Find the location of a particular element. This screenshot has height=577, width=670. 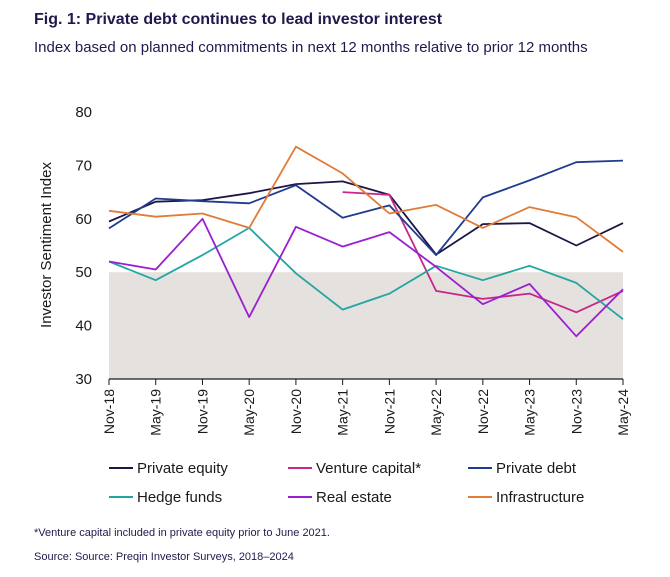

x-tick-label: Nov-20 is located at coordinates (296, 411).